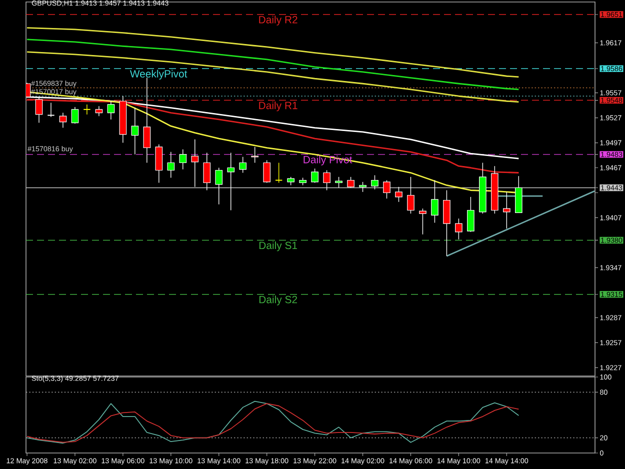 The width and height of the screenshot is (625, 469). Describe the element at coordinates (278, 21) in the screenshot. I see `ref-line-label: Daily R2` at that location.